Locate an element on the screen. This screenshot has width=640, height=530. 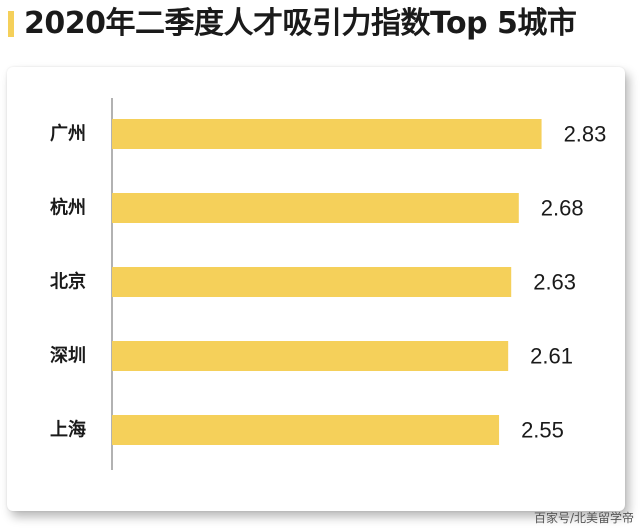
title-accent-bar is located at coordinates (11, 24).